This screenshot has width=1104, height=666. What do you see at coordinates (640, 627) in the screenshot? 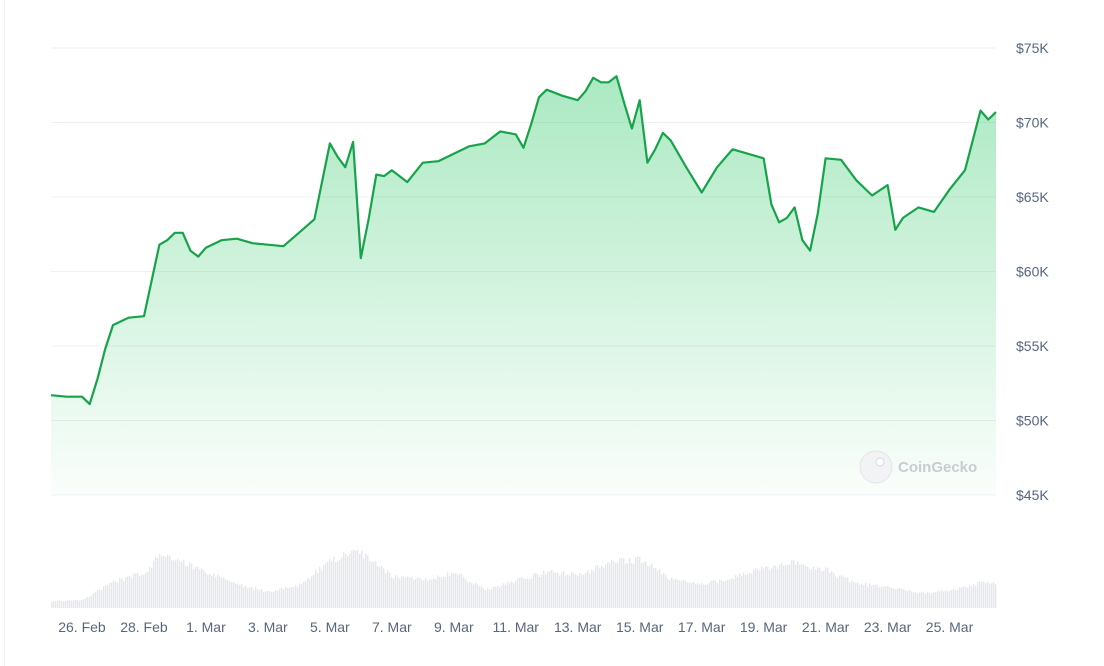
I see `x-tick-label: 15. Mar` at bounding box center [640, 627].